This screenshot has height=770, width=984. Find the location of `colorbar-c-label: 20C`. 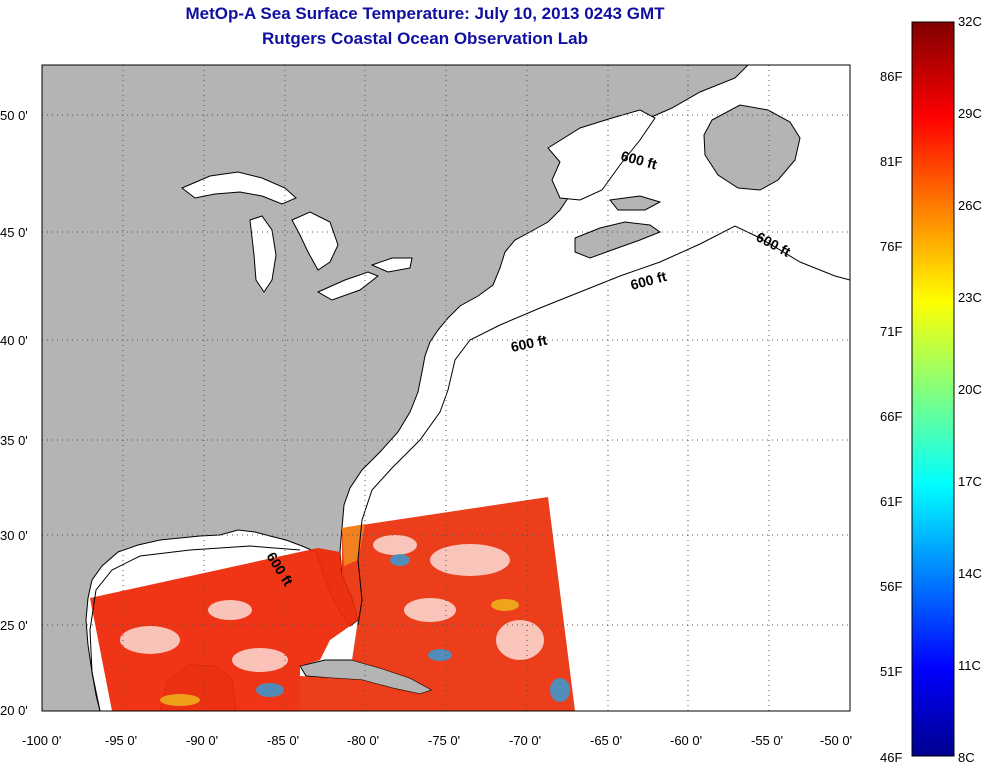

colorbar-c-label: 20C is located at coordinates (970, 389).